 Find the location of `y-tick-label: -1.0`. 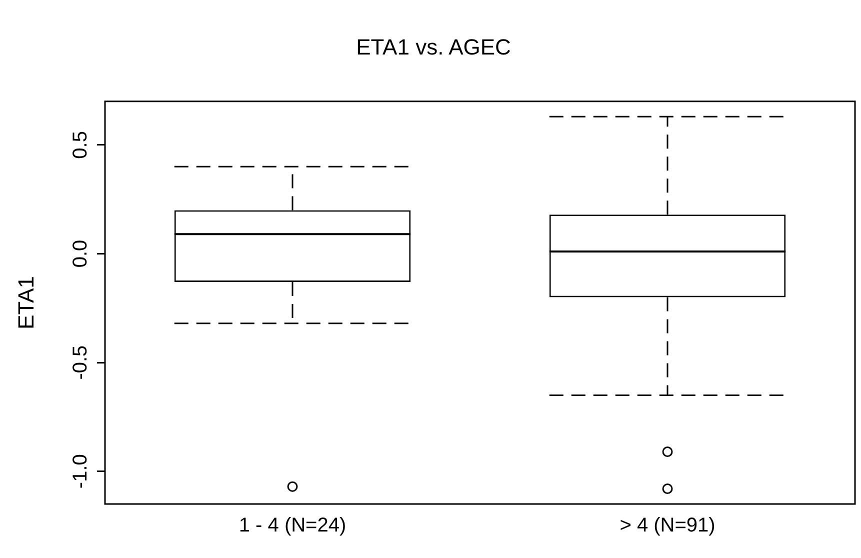

y-tick-label: -1.0 is located at coordinates (81, 471).